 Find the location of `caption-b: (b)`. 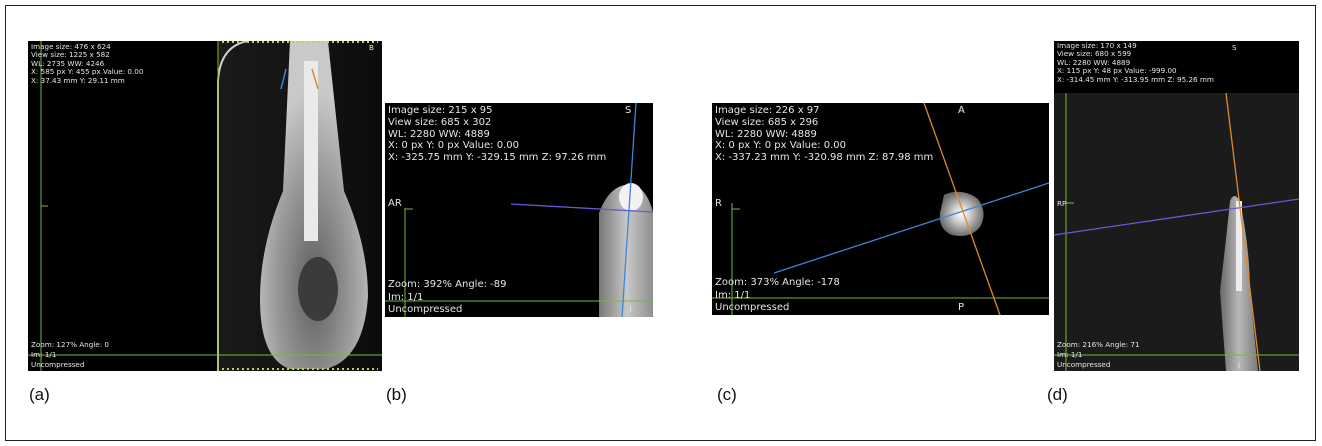

caption-b: (b) is located at coordinates (396, 394).